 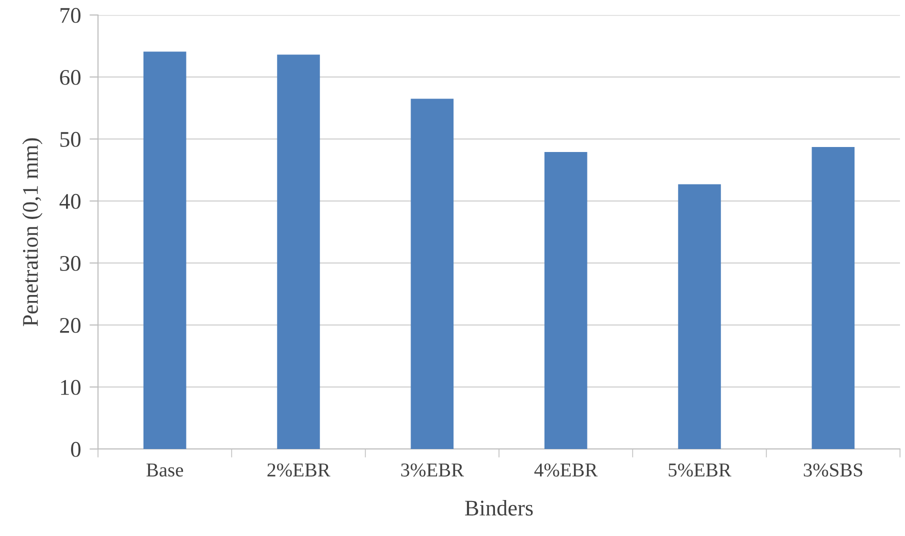 What do you see at coordinates (499, 508) in the screenshot?
I see `x-axis-title: Binders` at bounding box center [499, 508].